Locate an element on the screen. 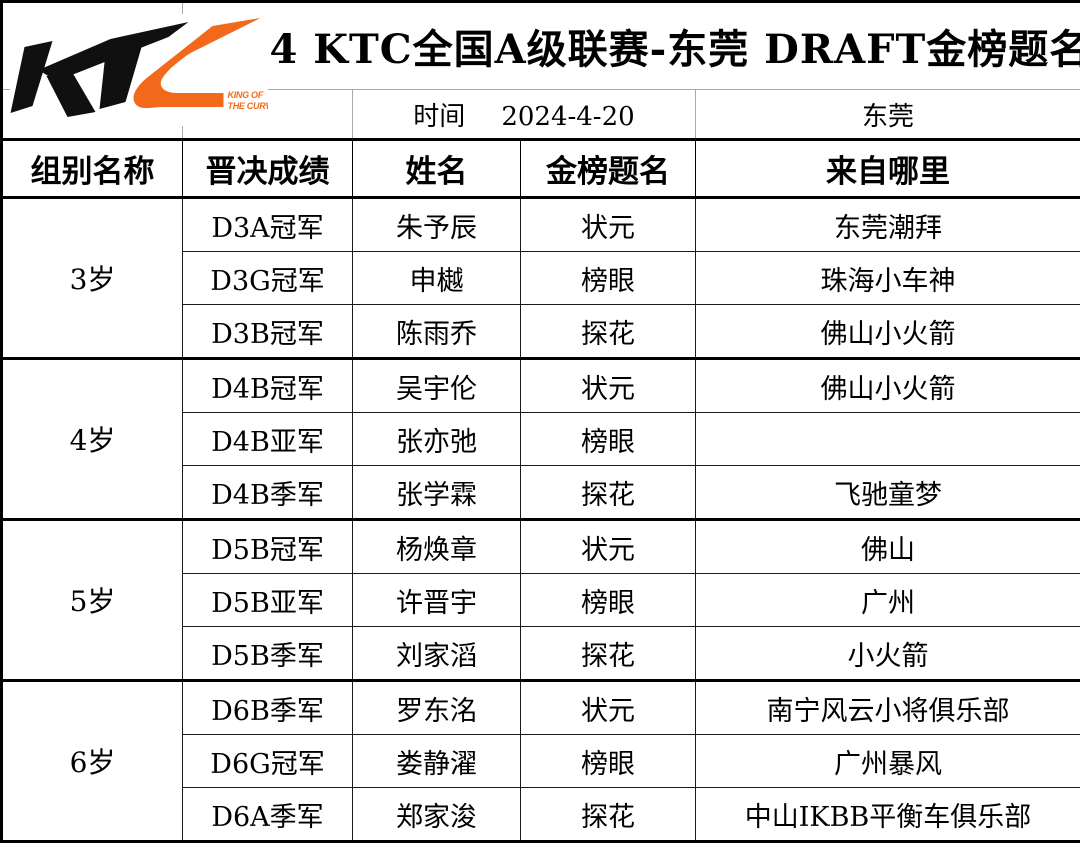  player-name-cell: 朱予辰 is located at coordinates (436, 224).